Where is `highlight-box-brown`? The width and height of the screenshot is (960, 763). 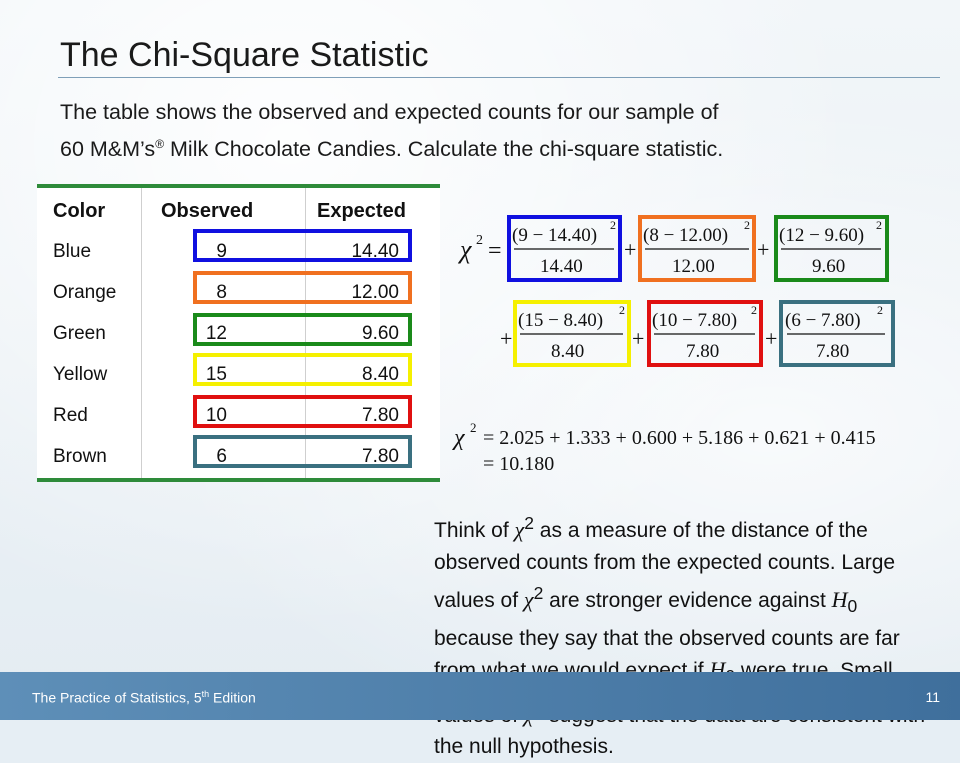 highlight-box-brown is located at coordinates (302, 451).